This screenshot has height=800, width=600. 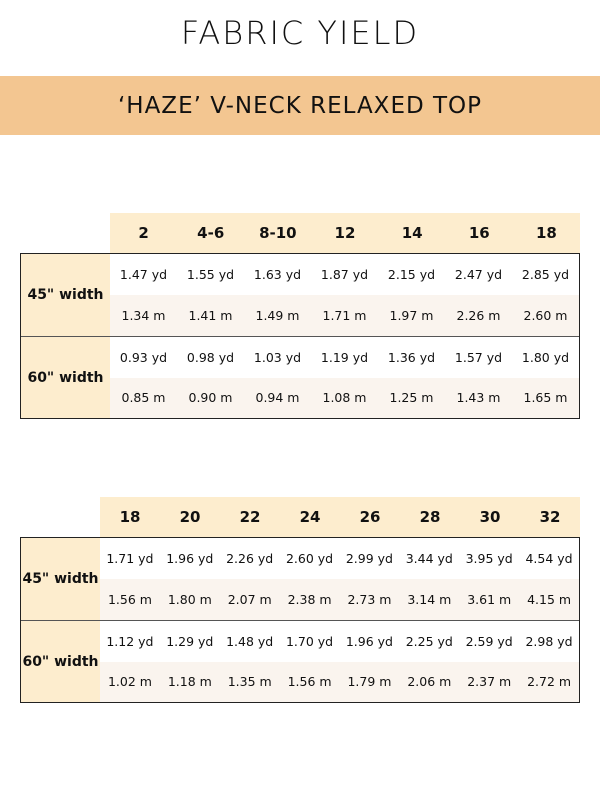 I want to click on yield-cell: 1.63 yd, so click(x=277, y=274).